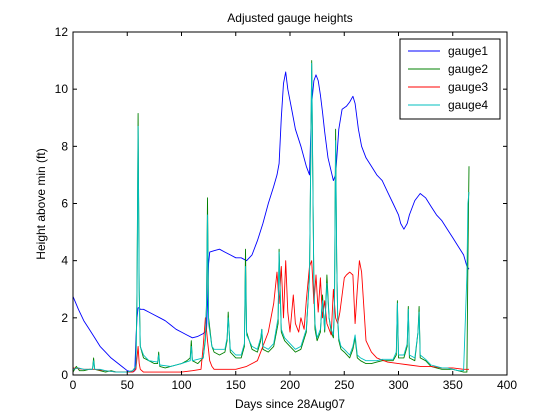 The height and width of the screenshot is (420, 560). What do you see at coordinates (344, 385) in the screenshot?
I see `x-tick-label: 250` at bounding box center [344, 385].